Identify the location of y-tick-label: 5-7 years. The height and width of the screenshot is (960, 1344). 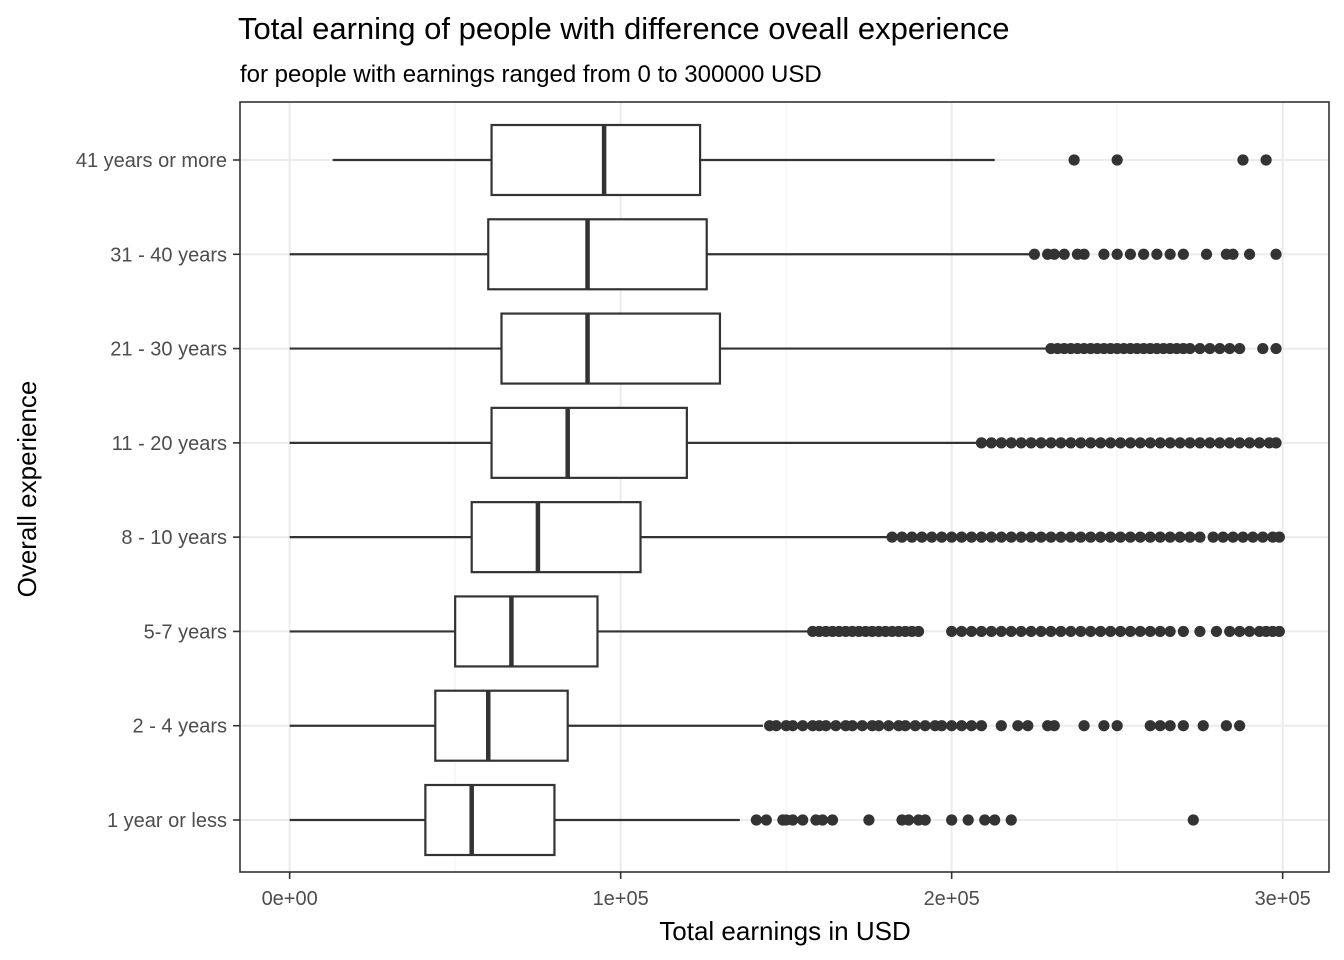
(185, 632).